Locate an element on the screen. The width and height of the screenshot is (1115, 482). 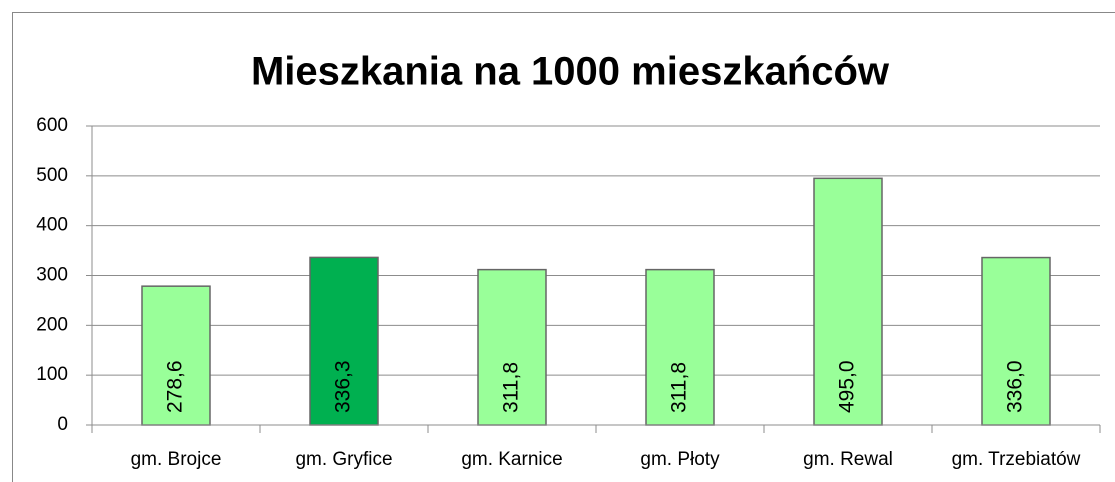
data-label: 336,0 is located at coordinates (1015, 386).